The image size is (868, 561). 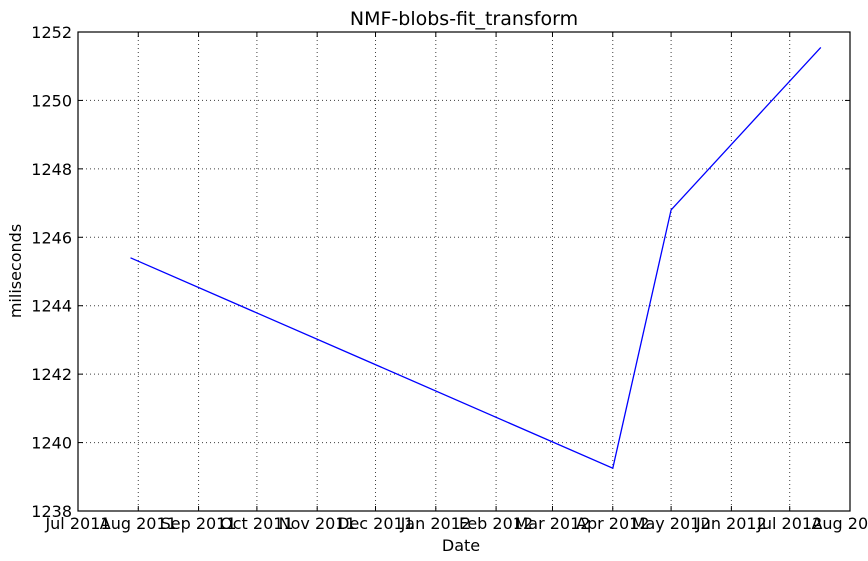 I want to click on y-tick-label: 1246, so click(x=51, y=237).